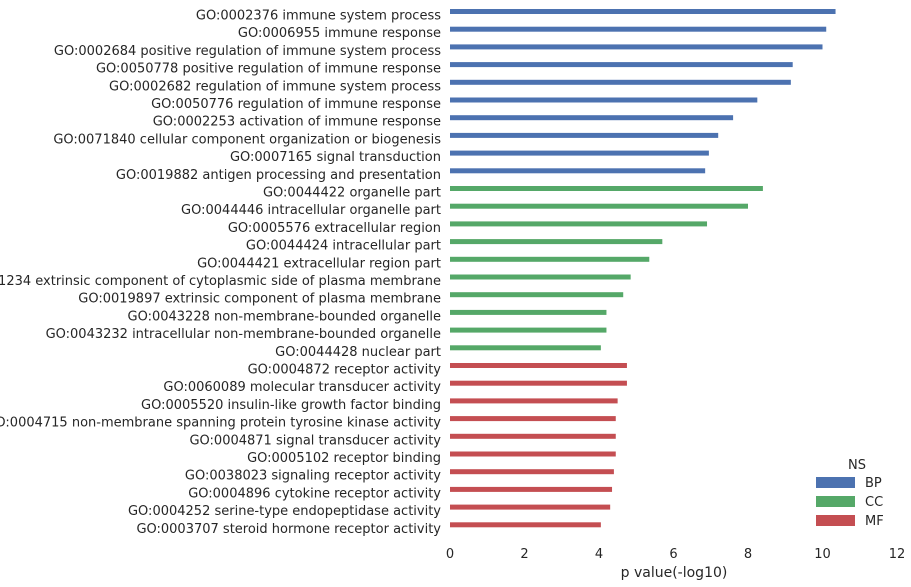 The width and height of the screenshot is (911, 587). I want to click on x-tick-label: 8, so click(748, 554).